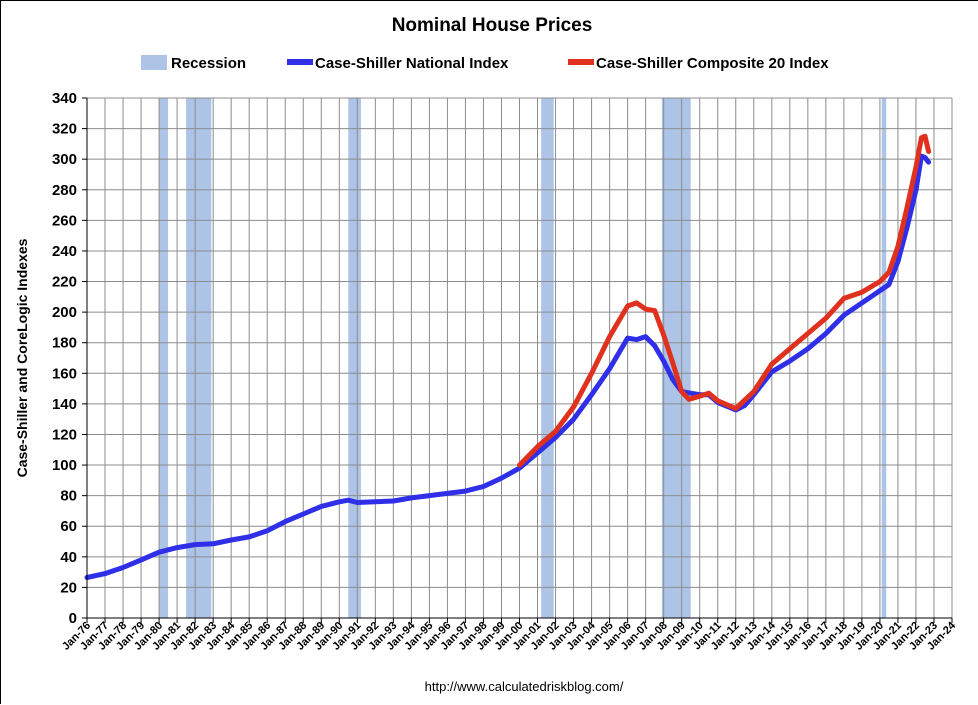 The height and width of the screenshot is (705, 978). I want to click on y-tick-label-4: 80, so click(68, 496).